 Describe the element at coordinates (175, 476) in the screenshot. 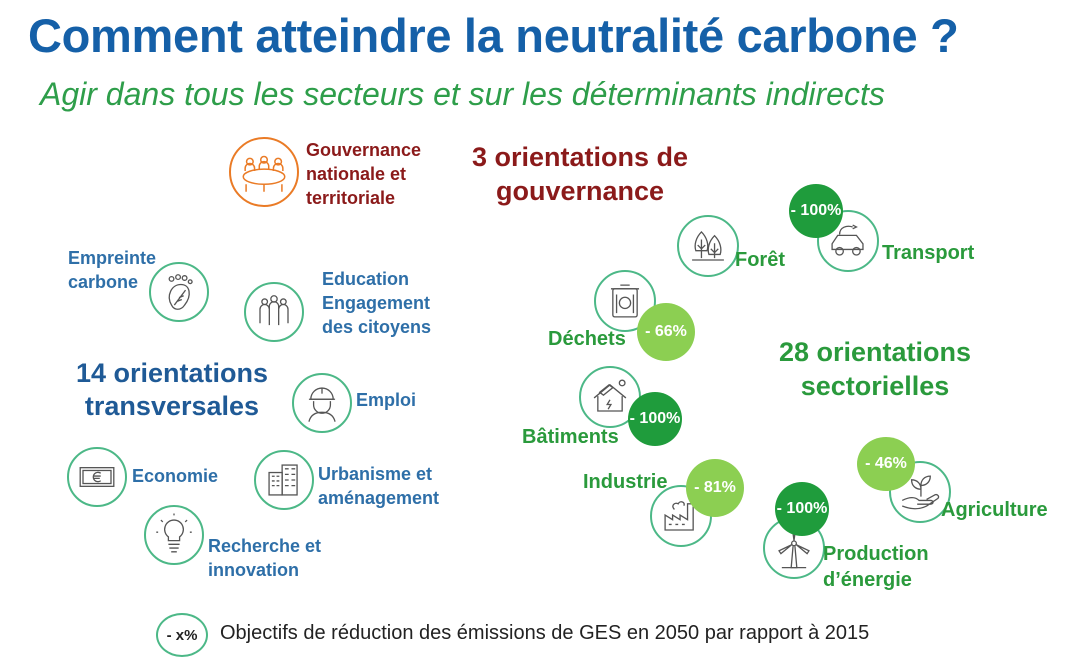

I see `transversal-item-economie-label: Economie` at that location.